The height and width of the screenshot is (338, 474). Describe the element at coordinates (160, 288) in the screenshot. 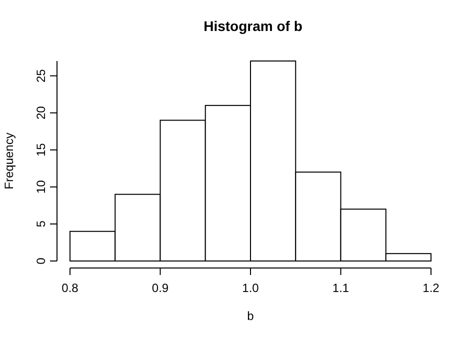

I see `x-tick-label: 0.9` at that location.